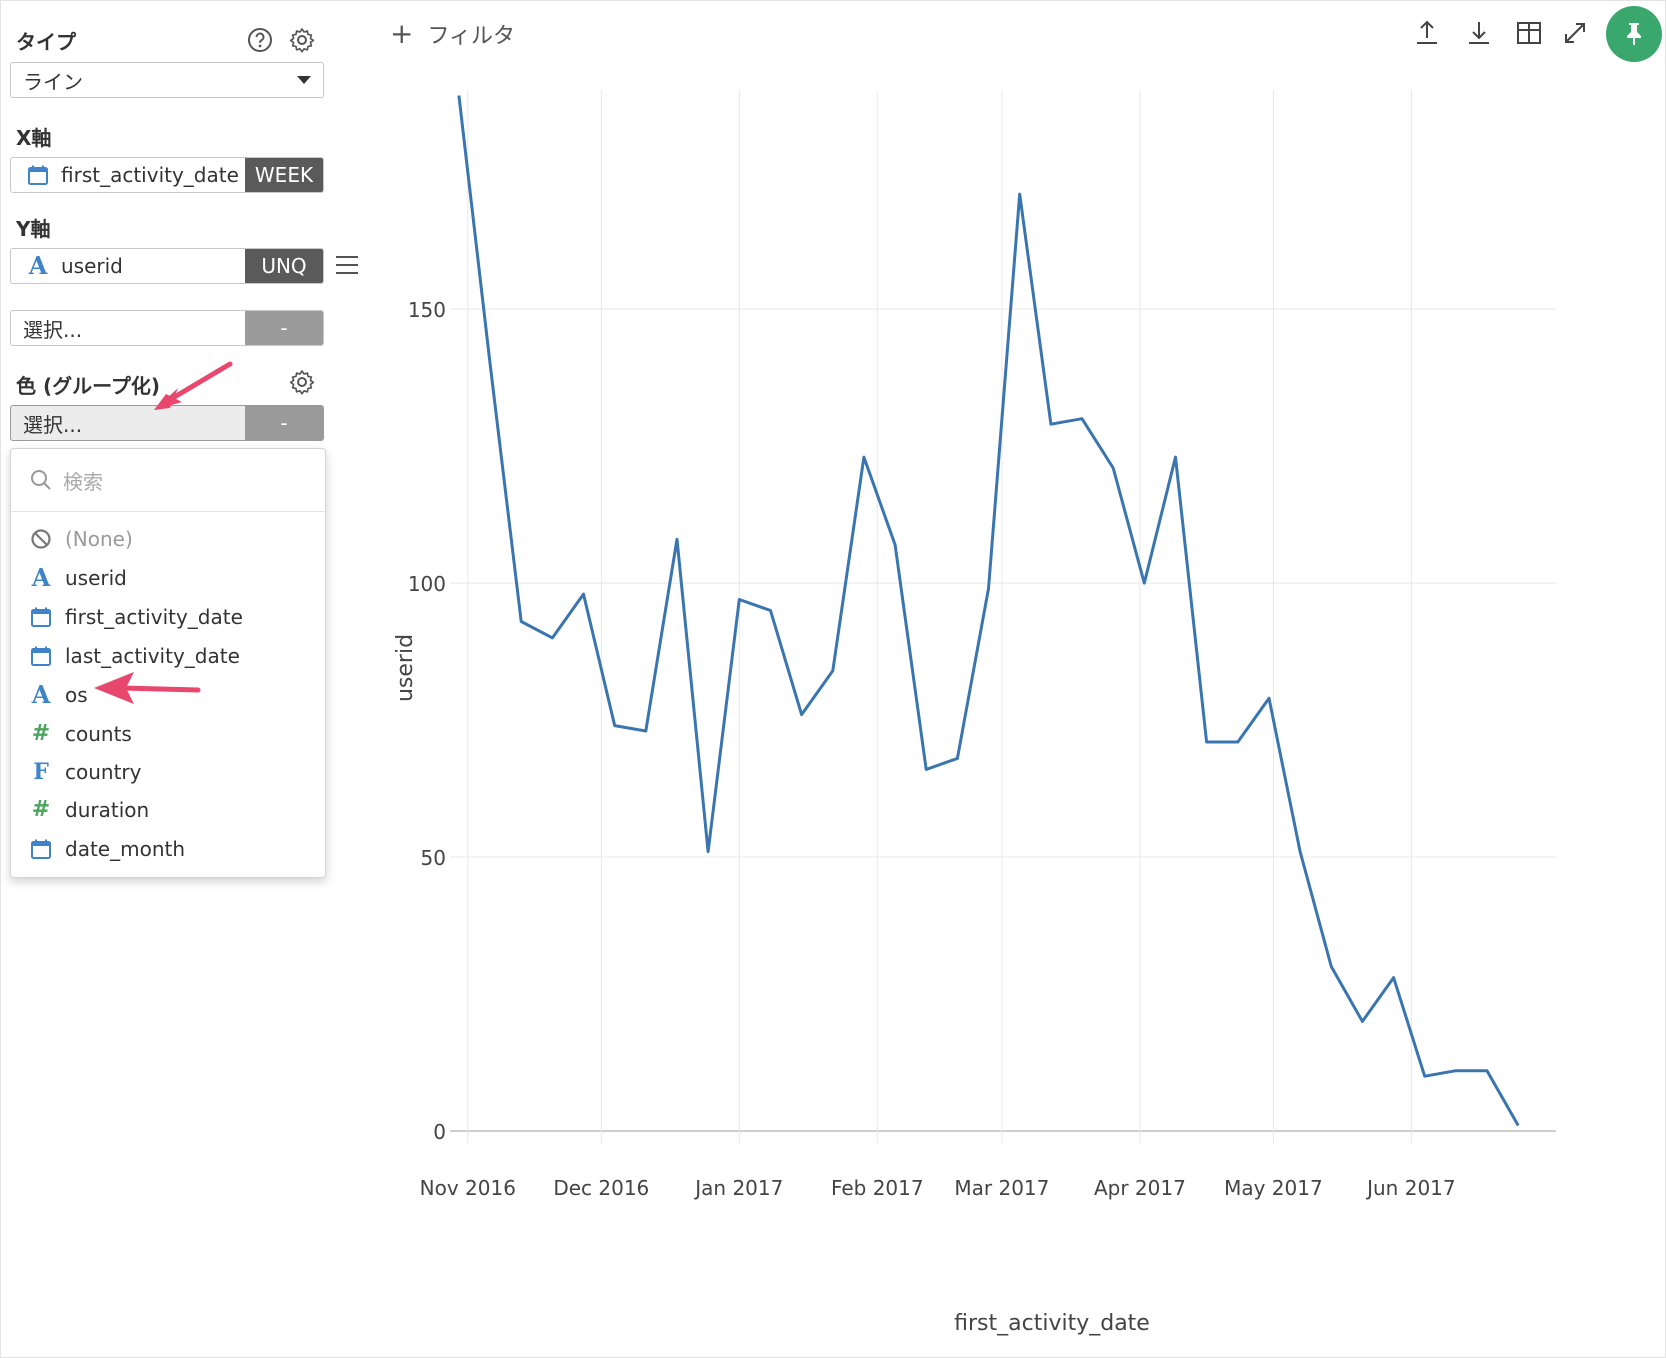 The width and height of the screenshot is (1666, 1358). I want to click on y-axis-aggregation-button: UNQ, so click(284, 266).